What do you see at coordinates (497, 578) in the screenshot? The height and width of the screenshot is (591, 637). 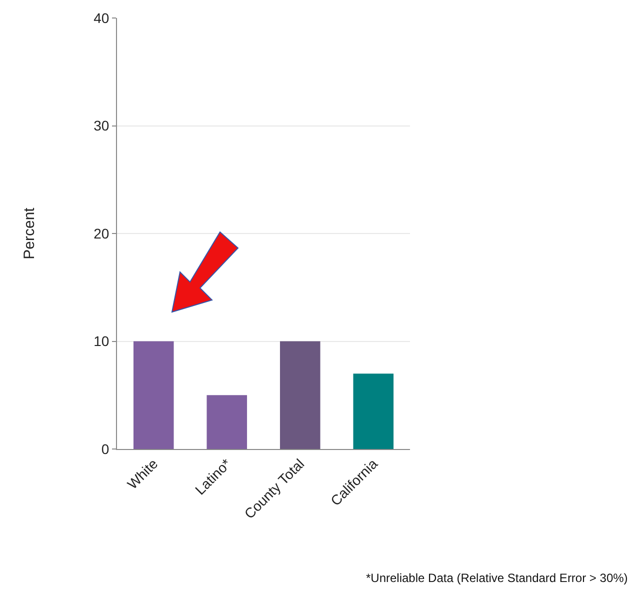 I see `text: *Unreliable Data (Relative Standard Error > 30%)` at bounding box center [497, 578].